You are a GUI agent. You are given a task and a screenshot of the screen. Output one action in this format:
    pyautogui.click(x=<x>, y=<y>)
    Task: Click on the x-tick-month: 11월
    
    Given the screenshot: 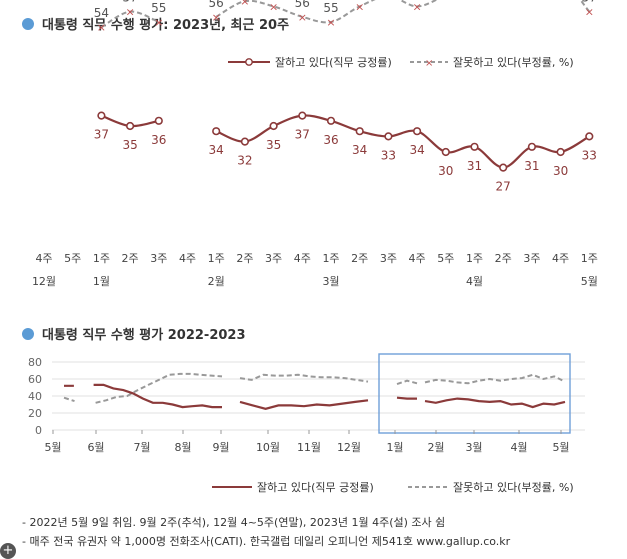 What is the action you would take?
    pyautogui.click(x=309, y=447)
    